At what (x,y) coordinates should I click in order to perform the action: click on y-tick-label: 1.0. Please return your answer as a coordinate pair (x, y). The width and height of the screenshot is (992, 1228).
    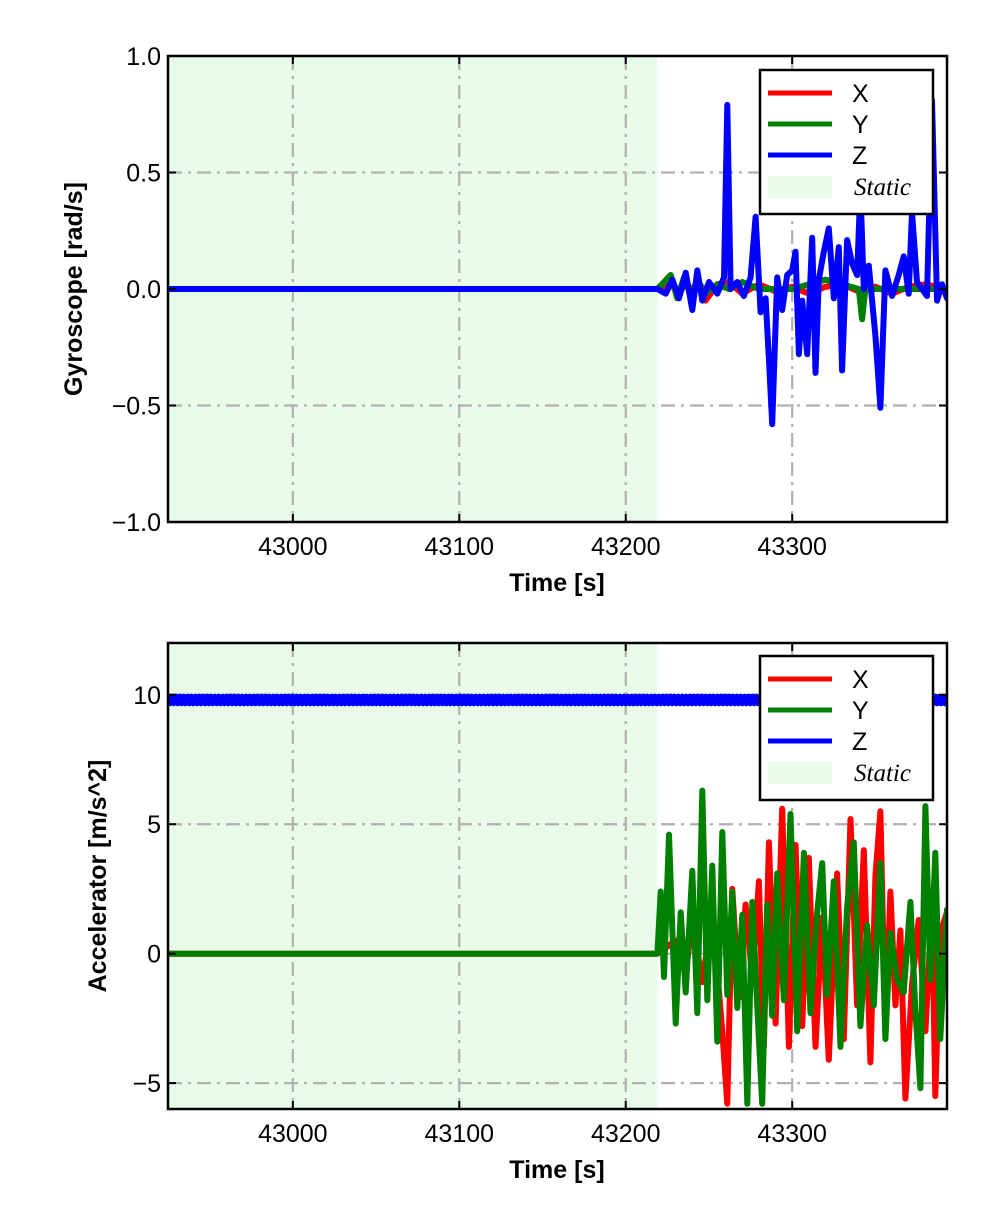
    Looking at the image, I should click on (143, 57).